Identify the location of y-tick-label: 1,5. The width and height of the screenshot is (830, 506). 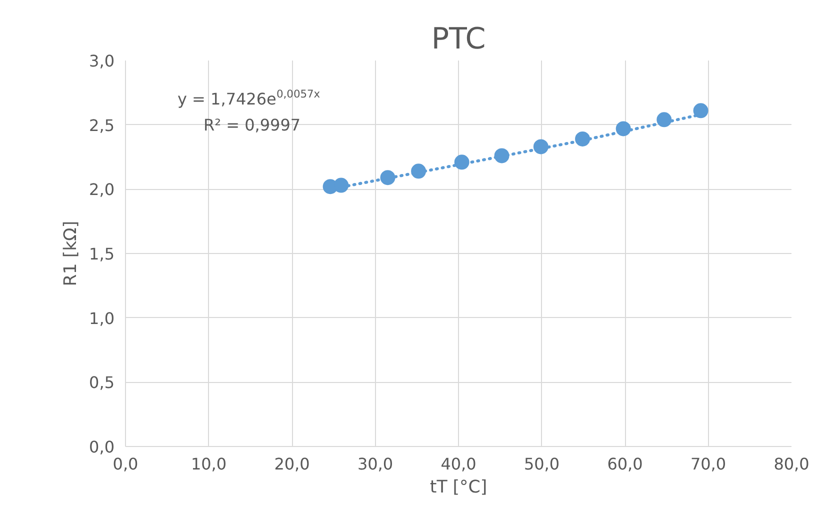
(102, 254).